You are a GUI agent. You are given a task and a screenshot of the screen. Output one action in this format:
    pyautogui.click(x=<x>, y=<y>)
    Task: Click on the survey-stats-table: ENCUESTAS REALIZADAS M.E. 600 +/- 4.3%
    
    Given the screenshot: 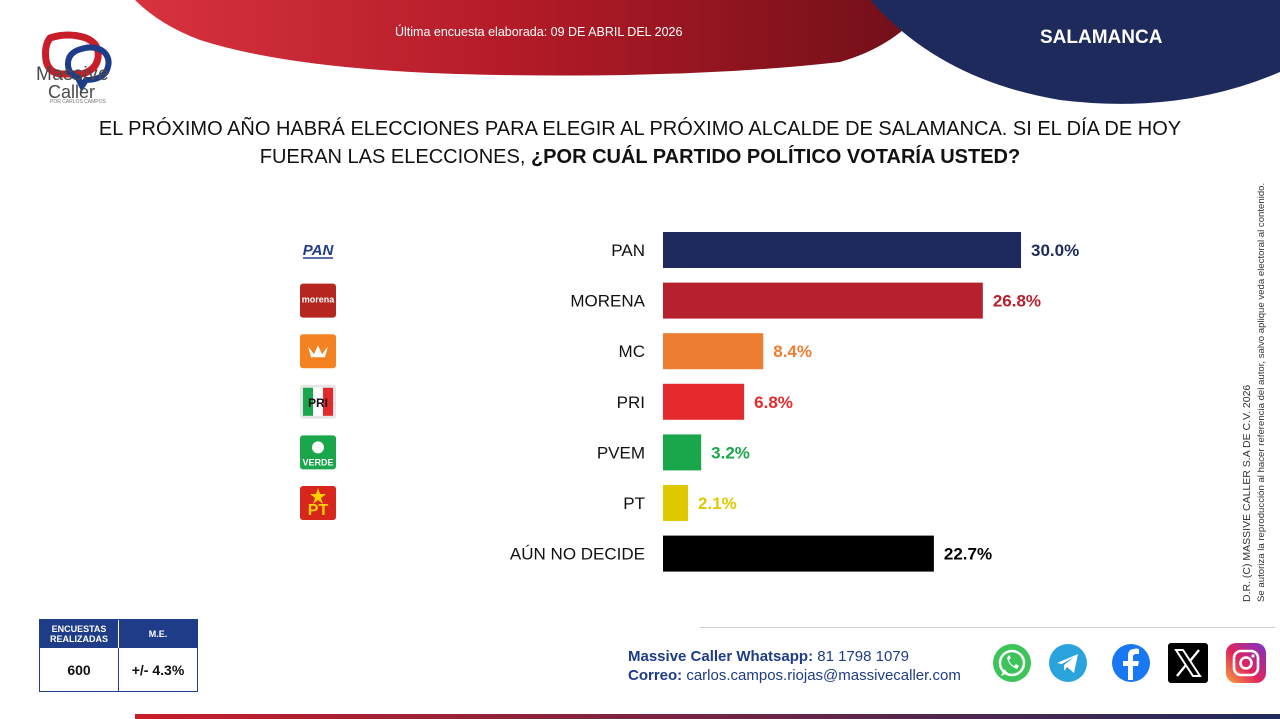 What is the action you would take?
    pyautogui.click(x=118, y=655)
    